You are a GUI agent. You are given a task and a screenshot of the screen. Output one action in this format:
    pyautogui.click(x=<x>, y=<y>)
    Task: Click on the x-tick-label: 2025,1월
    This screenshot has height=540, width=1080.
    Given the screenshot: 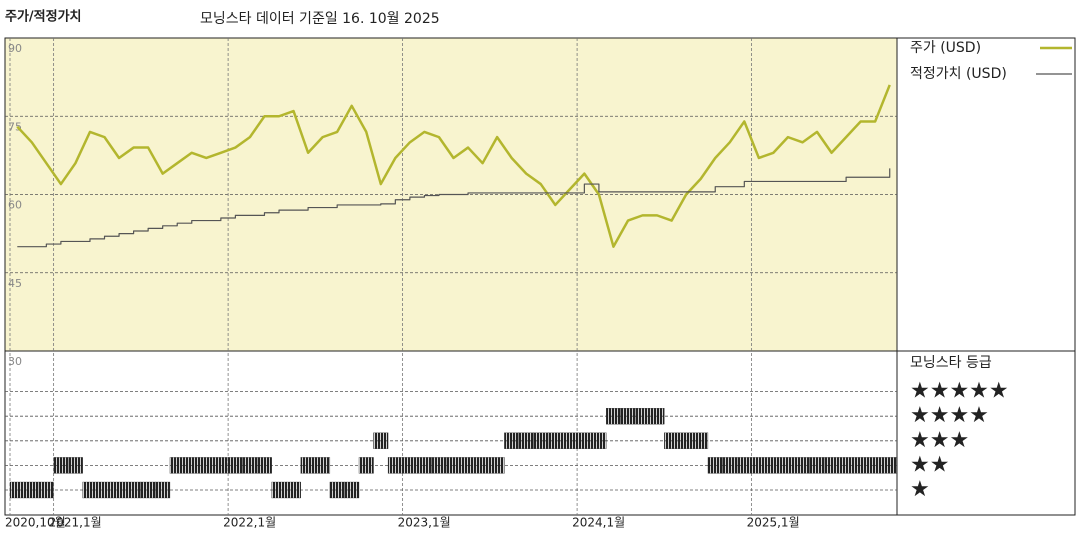 What is the action you would take?
    pyautogui.click(x=773, y=523)
    